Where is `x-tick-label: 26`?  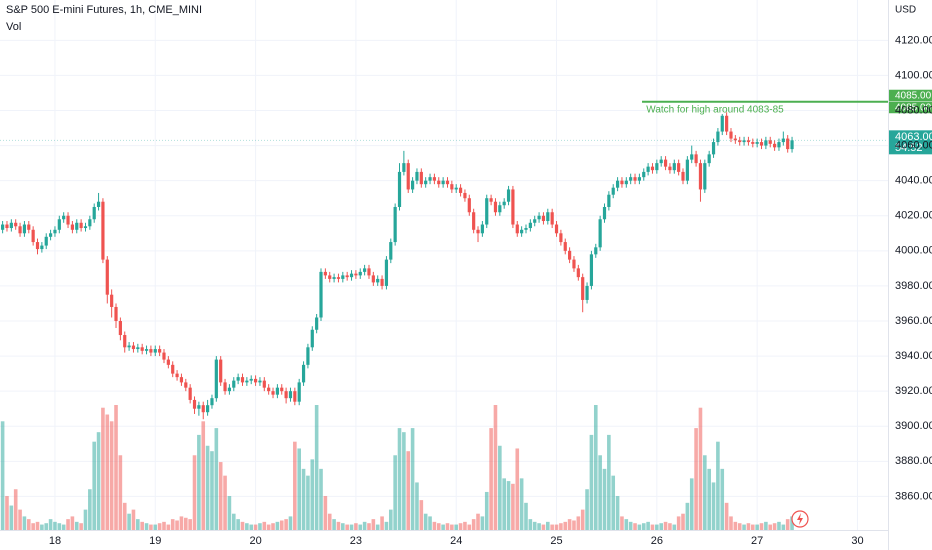
x-tick-label: 26 is located at coordinates (657, 541).